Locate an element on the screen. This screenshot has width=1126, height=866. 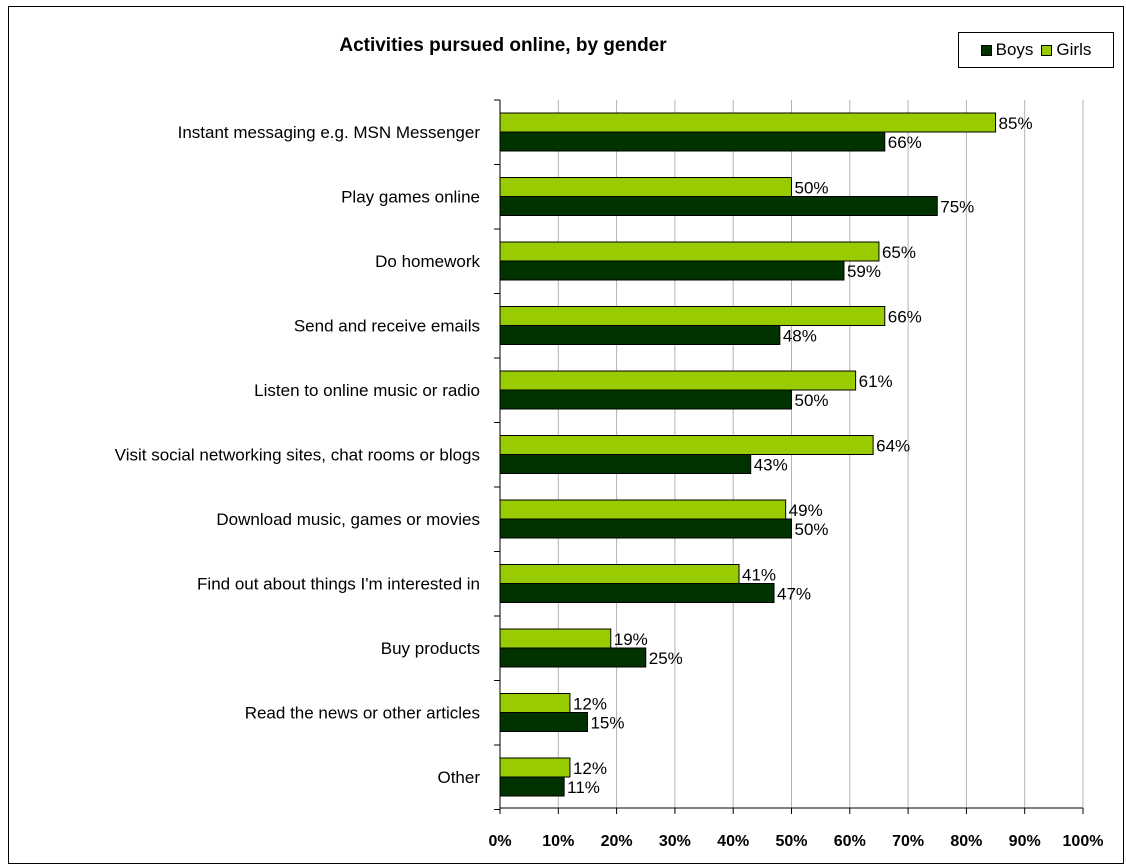
legend-swatch-boys is located at coordinates (986, 50).